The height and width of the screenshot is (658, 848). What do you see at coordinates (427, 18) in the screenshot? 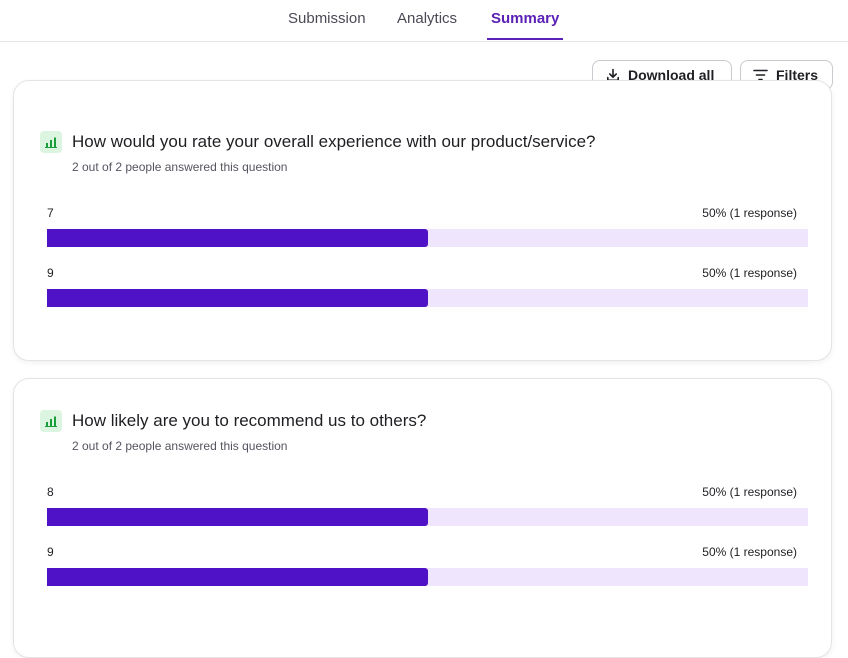
I see `tab-analytics: Analytics` at bounding box center [427, 18].